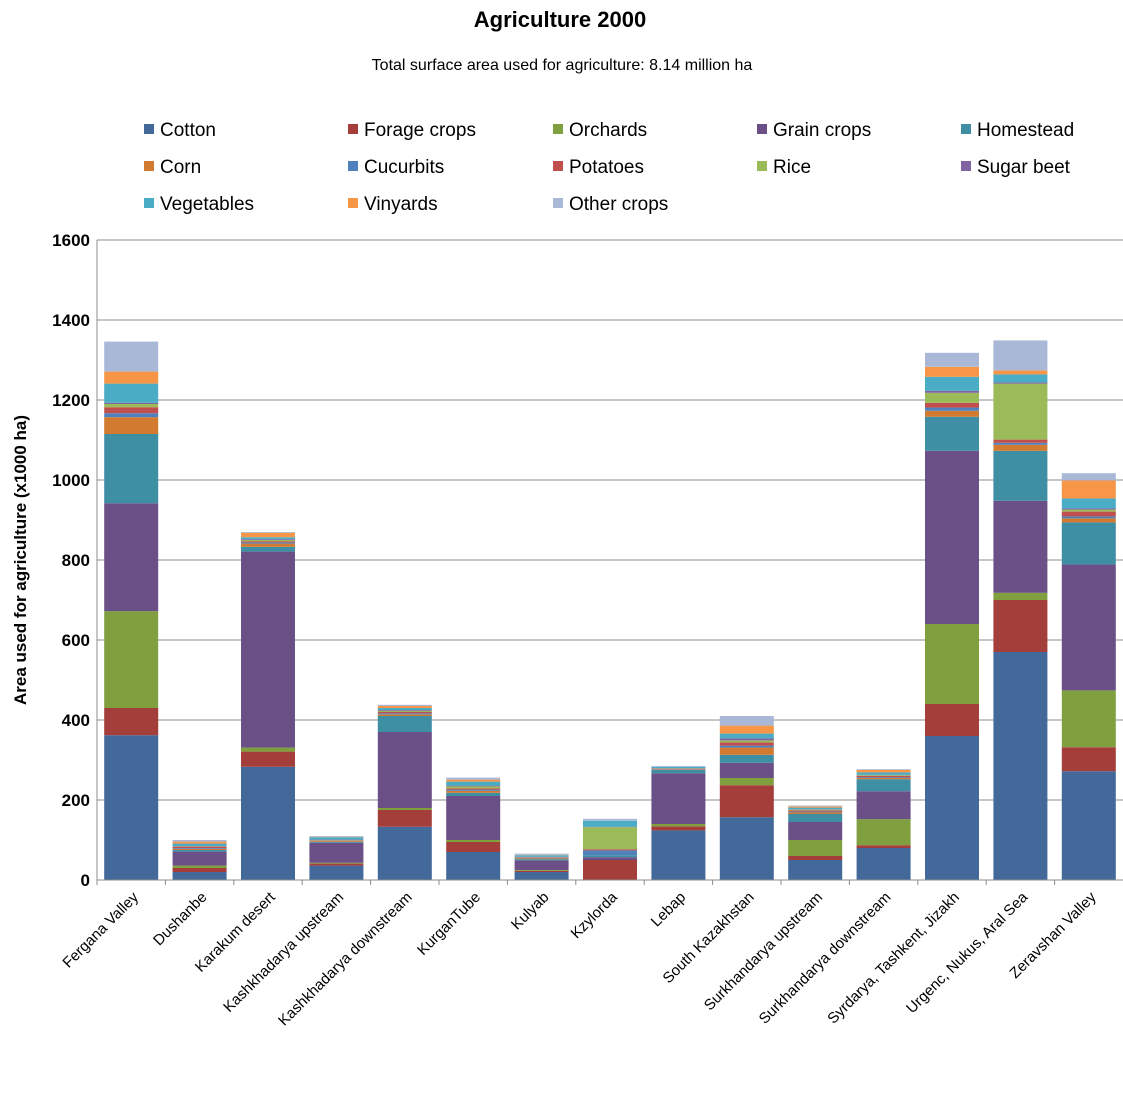  I want to click on legend-label: Vinyards, so click(401, 204).